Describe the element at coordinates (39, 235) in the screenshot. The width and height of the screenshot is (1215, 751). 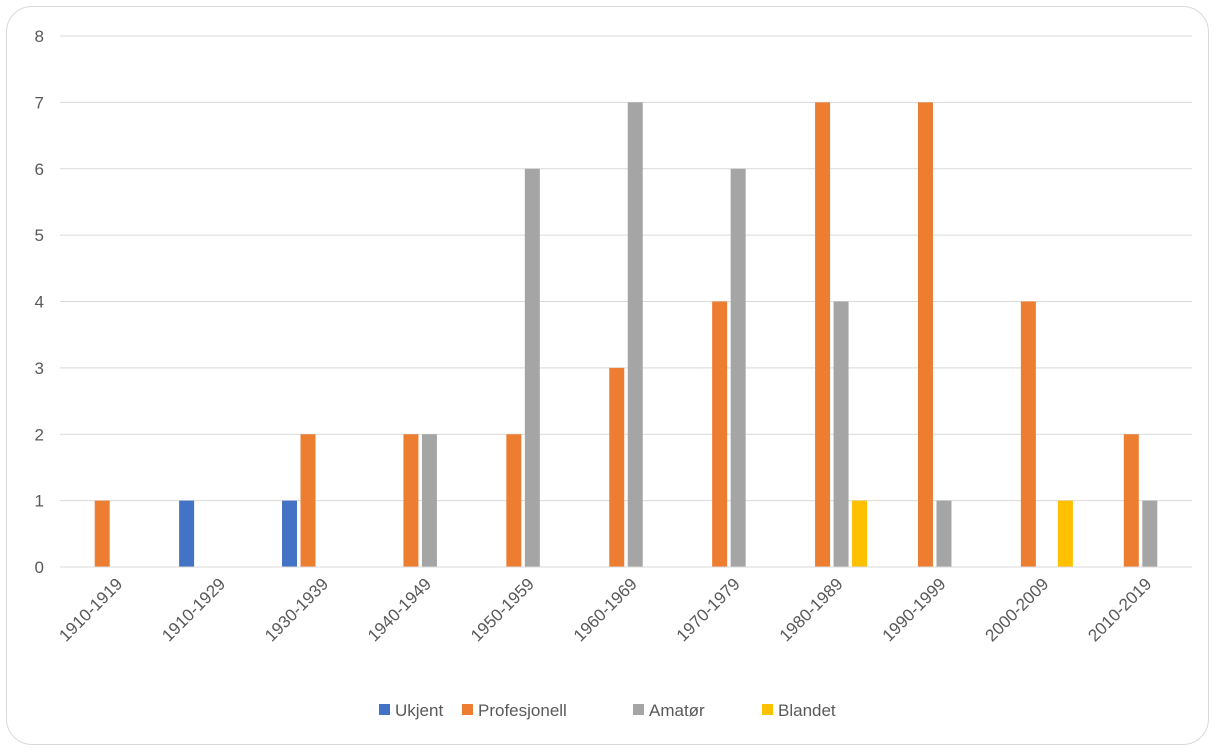
I see `y-tick-label: 5` at that location.